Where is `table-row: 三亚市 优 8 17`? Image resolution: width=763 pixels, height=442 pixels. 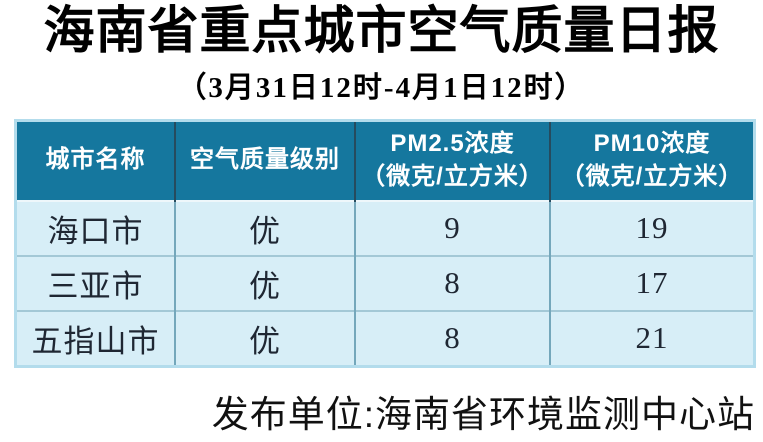 table-row: 三亚市 优 8 17 is located at coordinates (385, 283).